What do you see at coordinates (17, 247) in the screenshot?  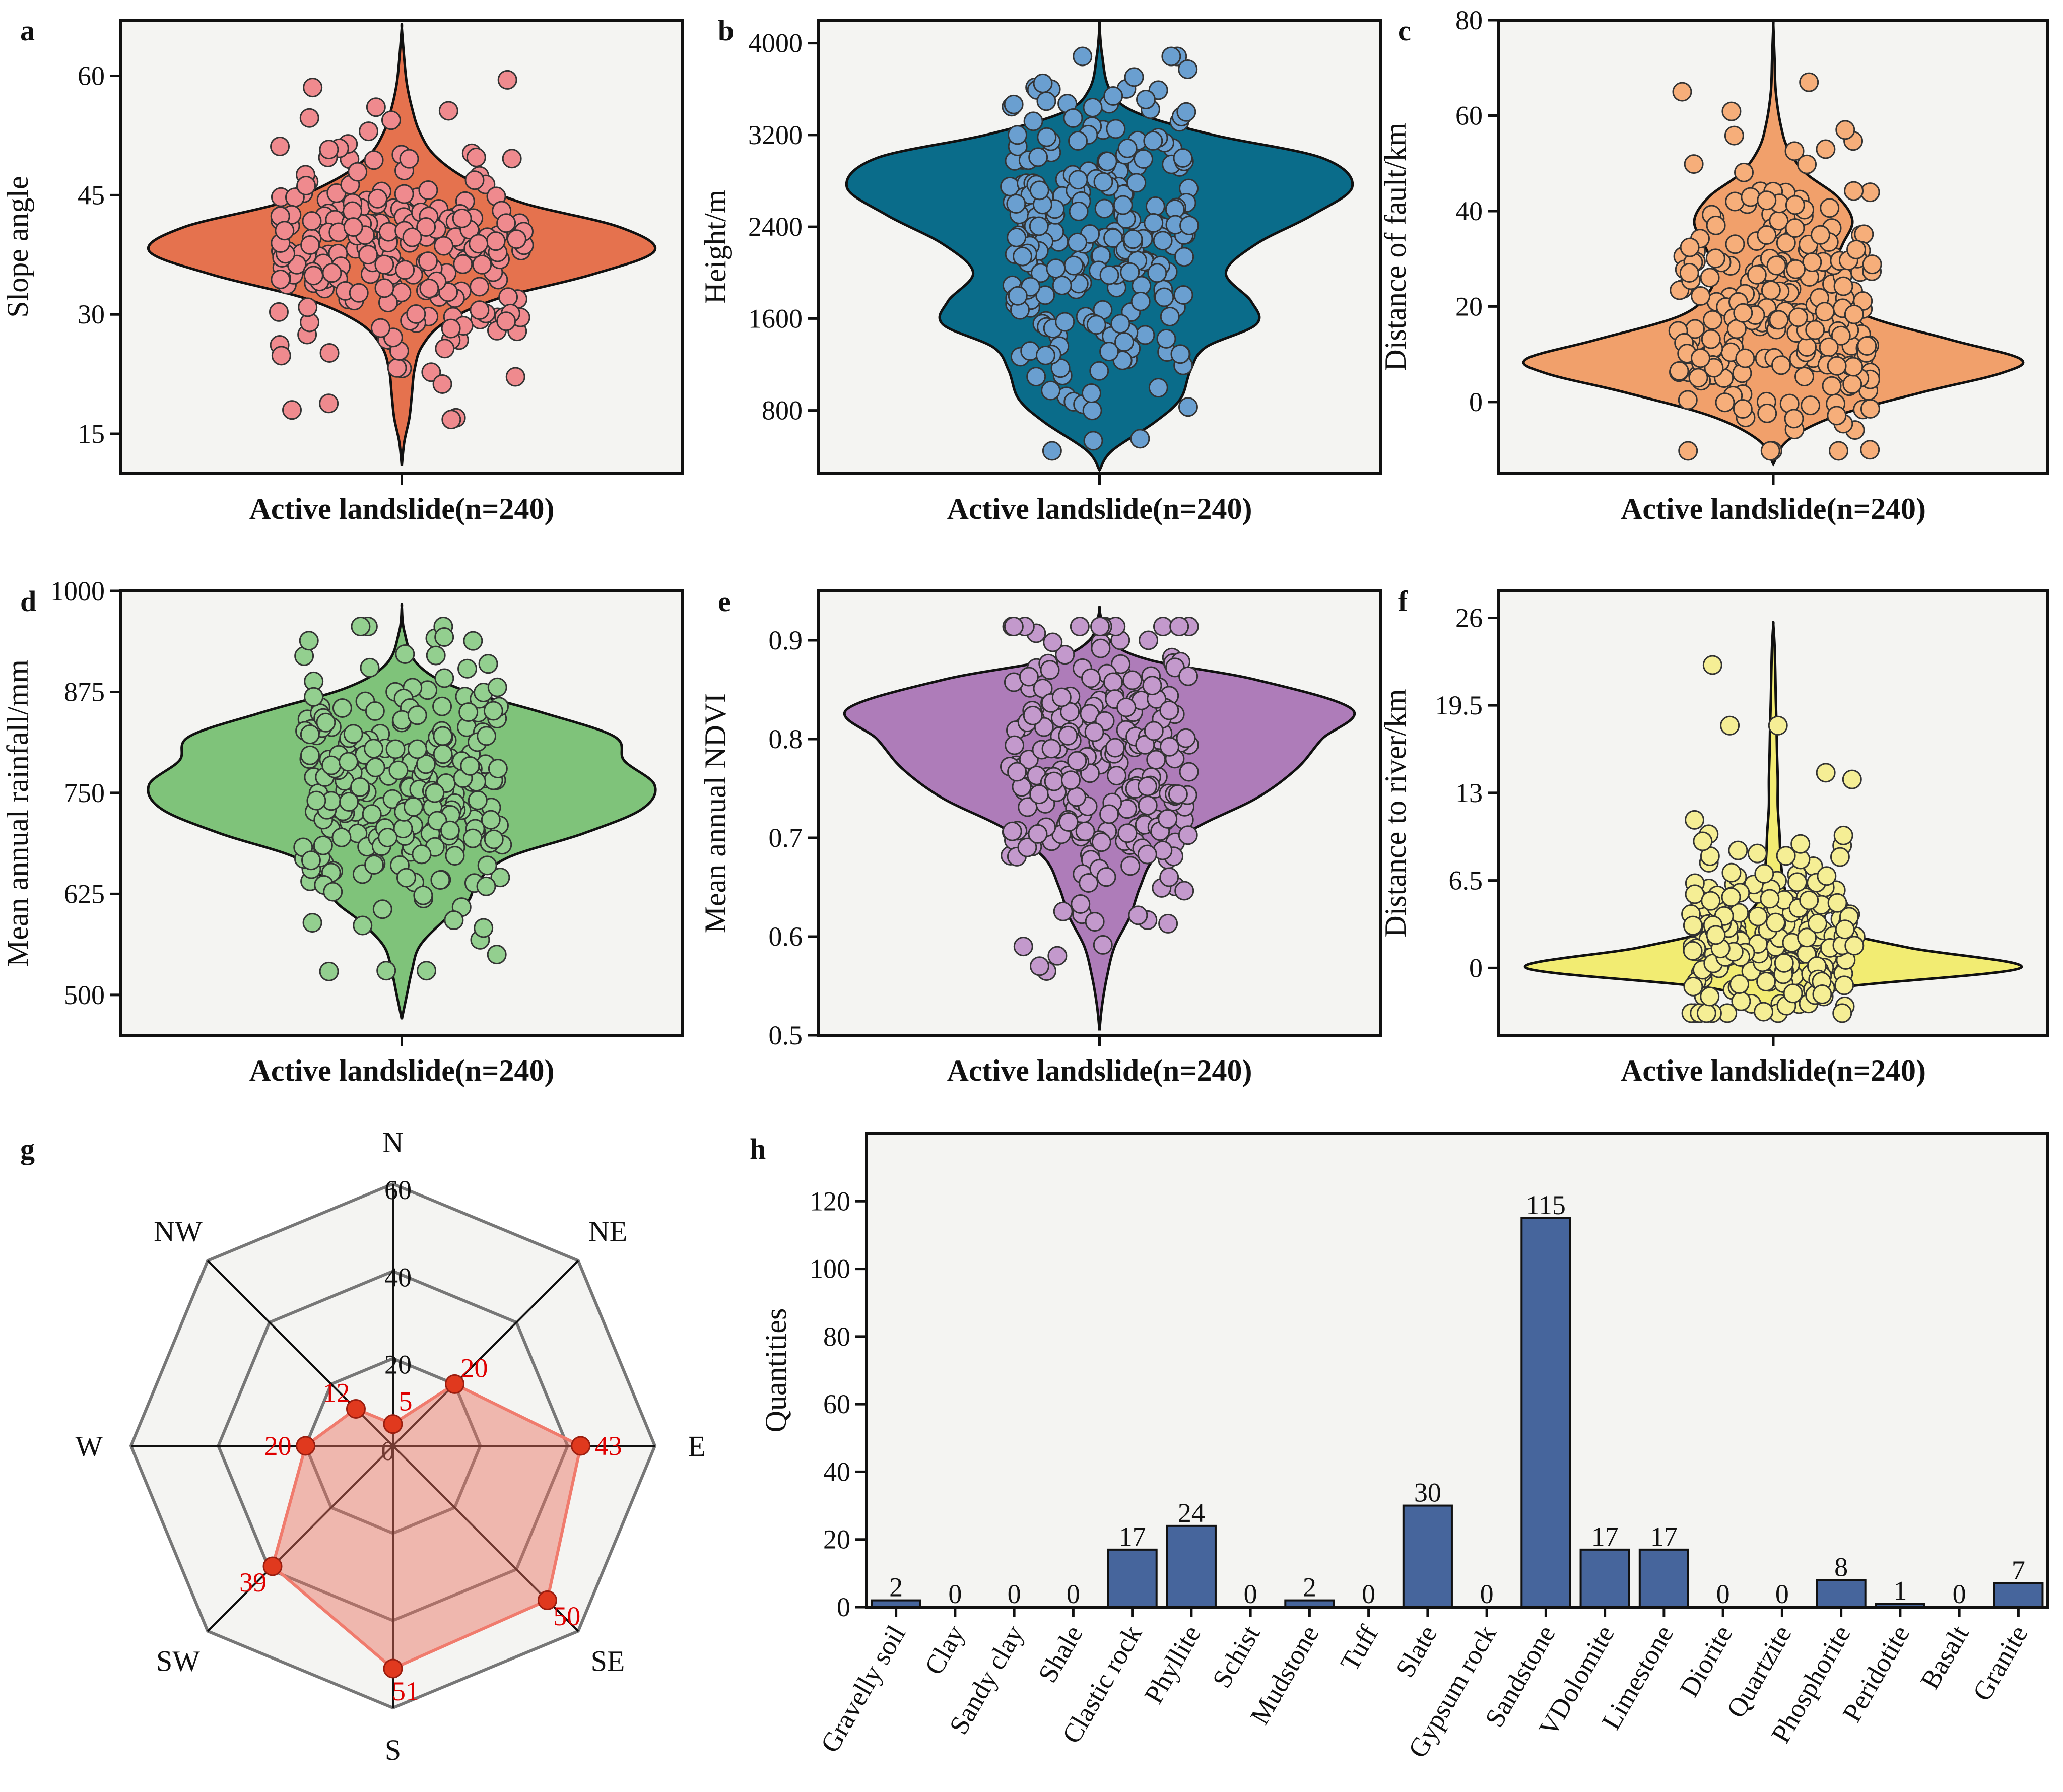 I see `y-axis-label-a: Slope angle` at bounding box center [17, 247].